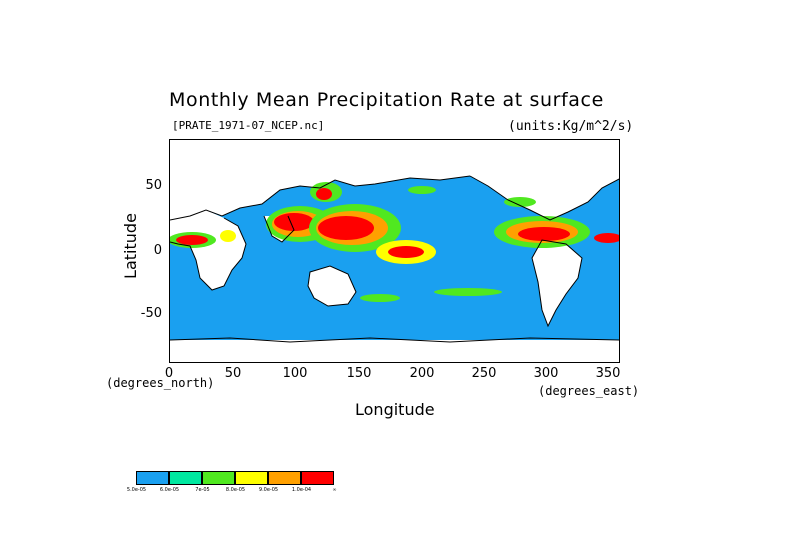 Image resolution: width=789 pixels, height=558 pixels. I want to click on precip-southeast-asia-core, so click(346, 228).